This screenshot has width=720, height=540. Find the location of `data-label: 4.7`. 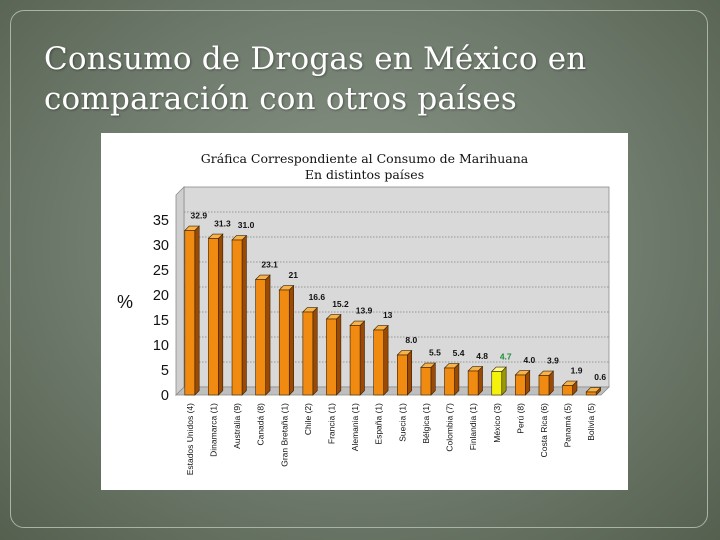

data-label: 4.7 is located at coordinates (506, 357).